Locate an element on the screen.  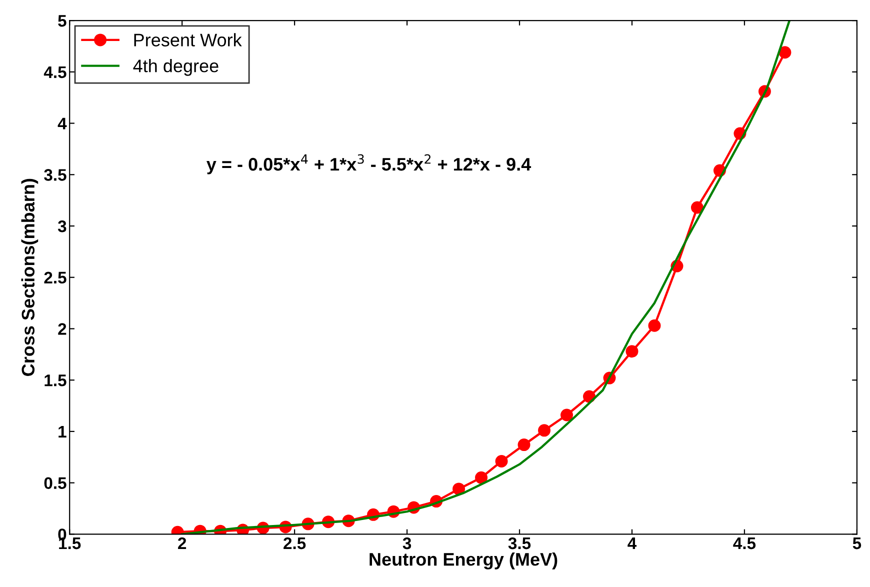
x-tick-label: 2 is located at coordinates (182, 543).